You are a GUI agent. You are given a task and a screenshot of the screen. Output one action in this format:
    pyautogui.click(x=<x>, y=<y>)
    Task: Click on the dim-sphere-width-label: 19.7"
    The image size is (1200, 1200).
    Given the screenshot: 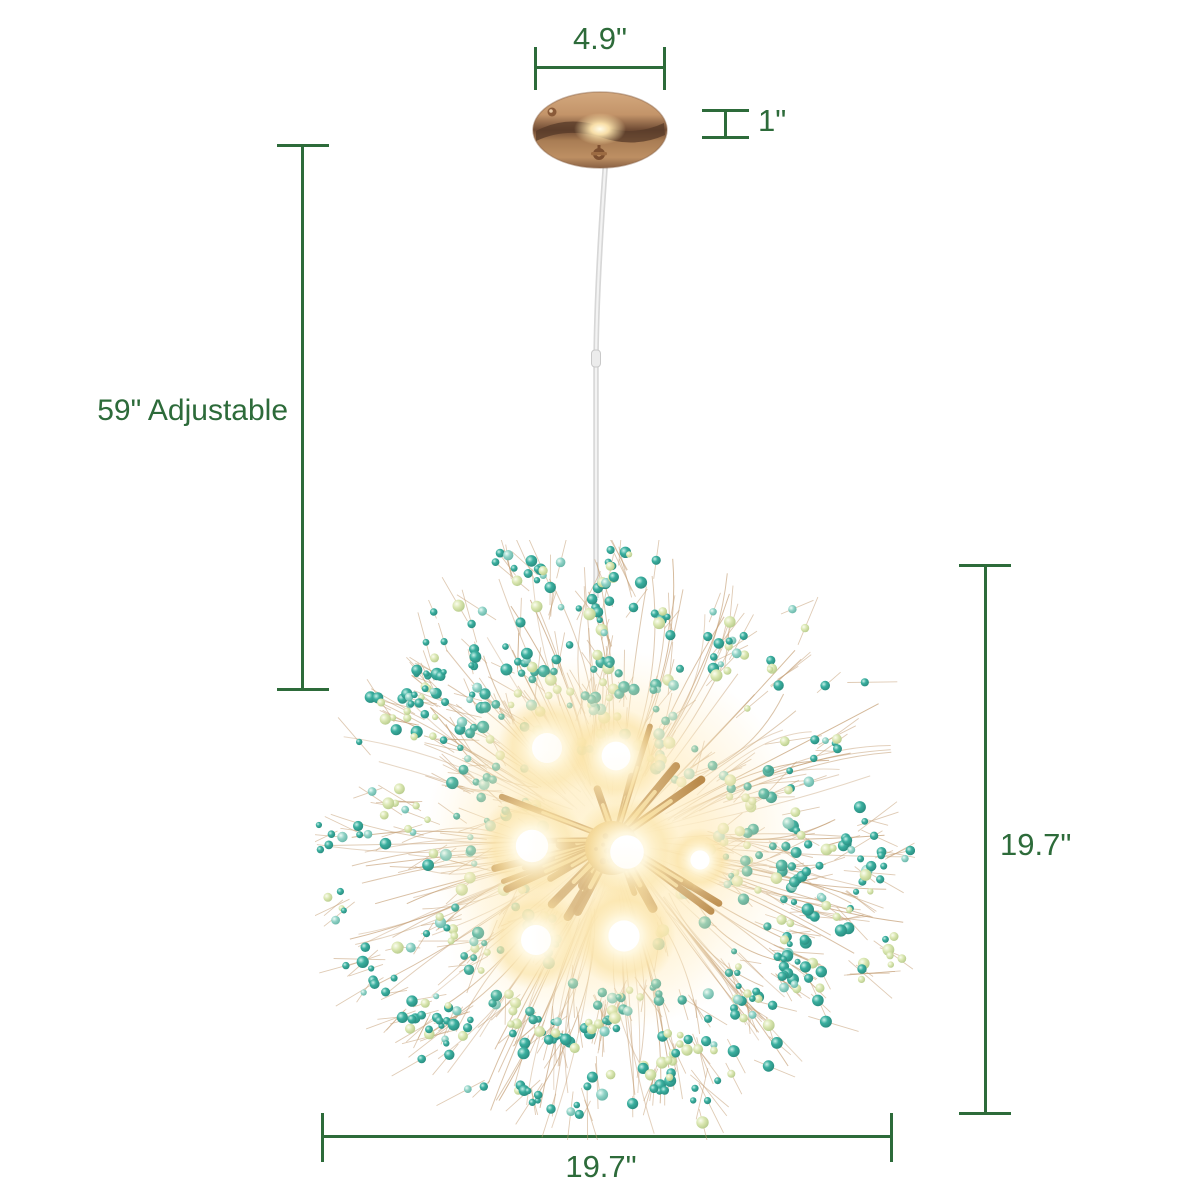 What is the action you would take?
    pyautogui.click(x=601, y=1166)
    